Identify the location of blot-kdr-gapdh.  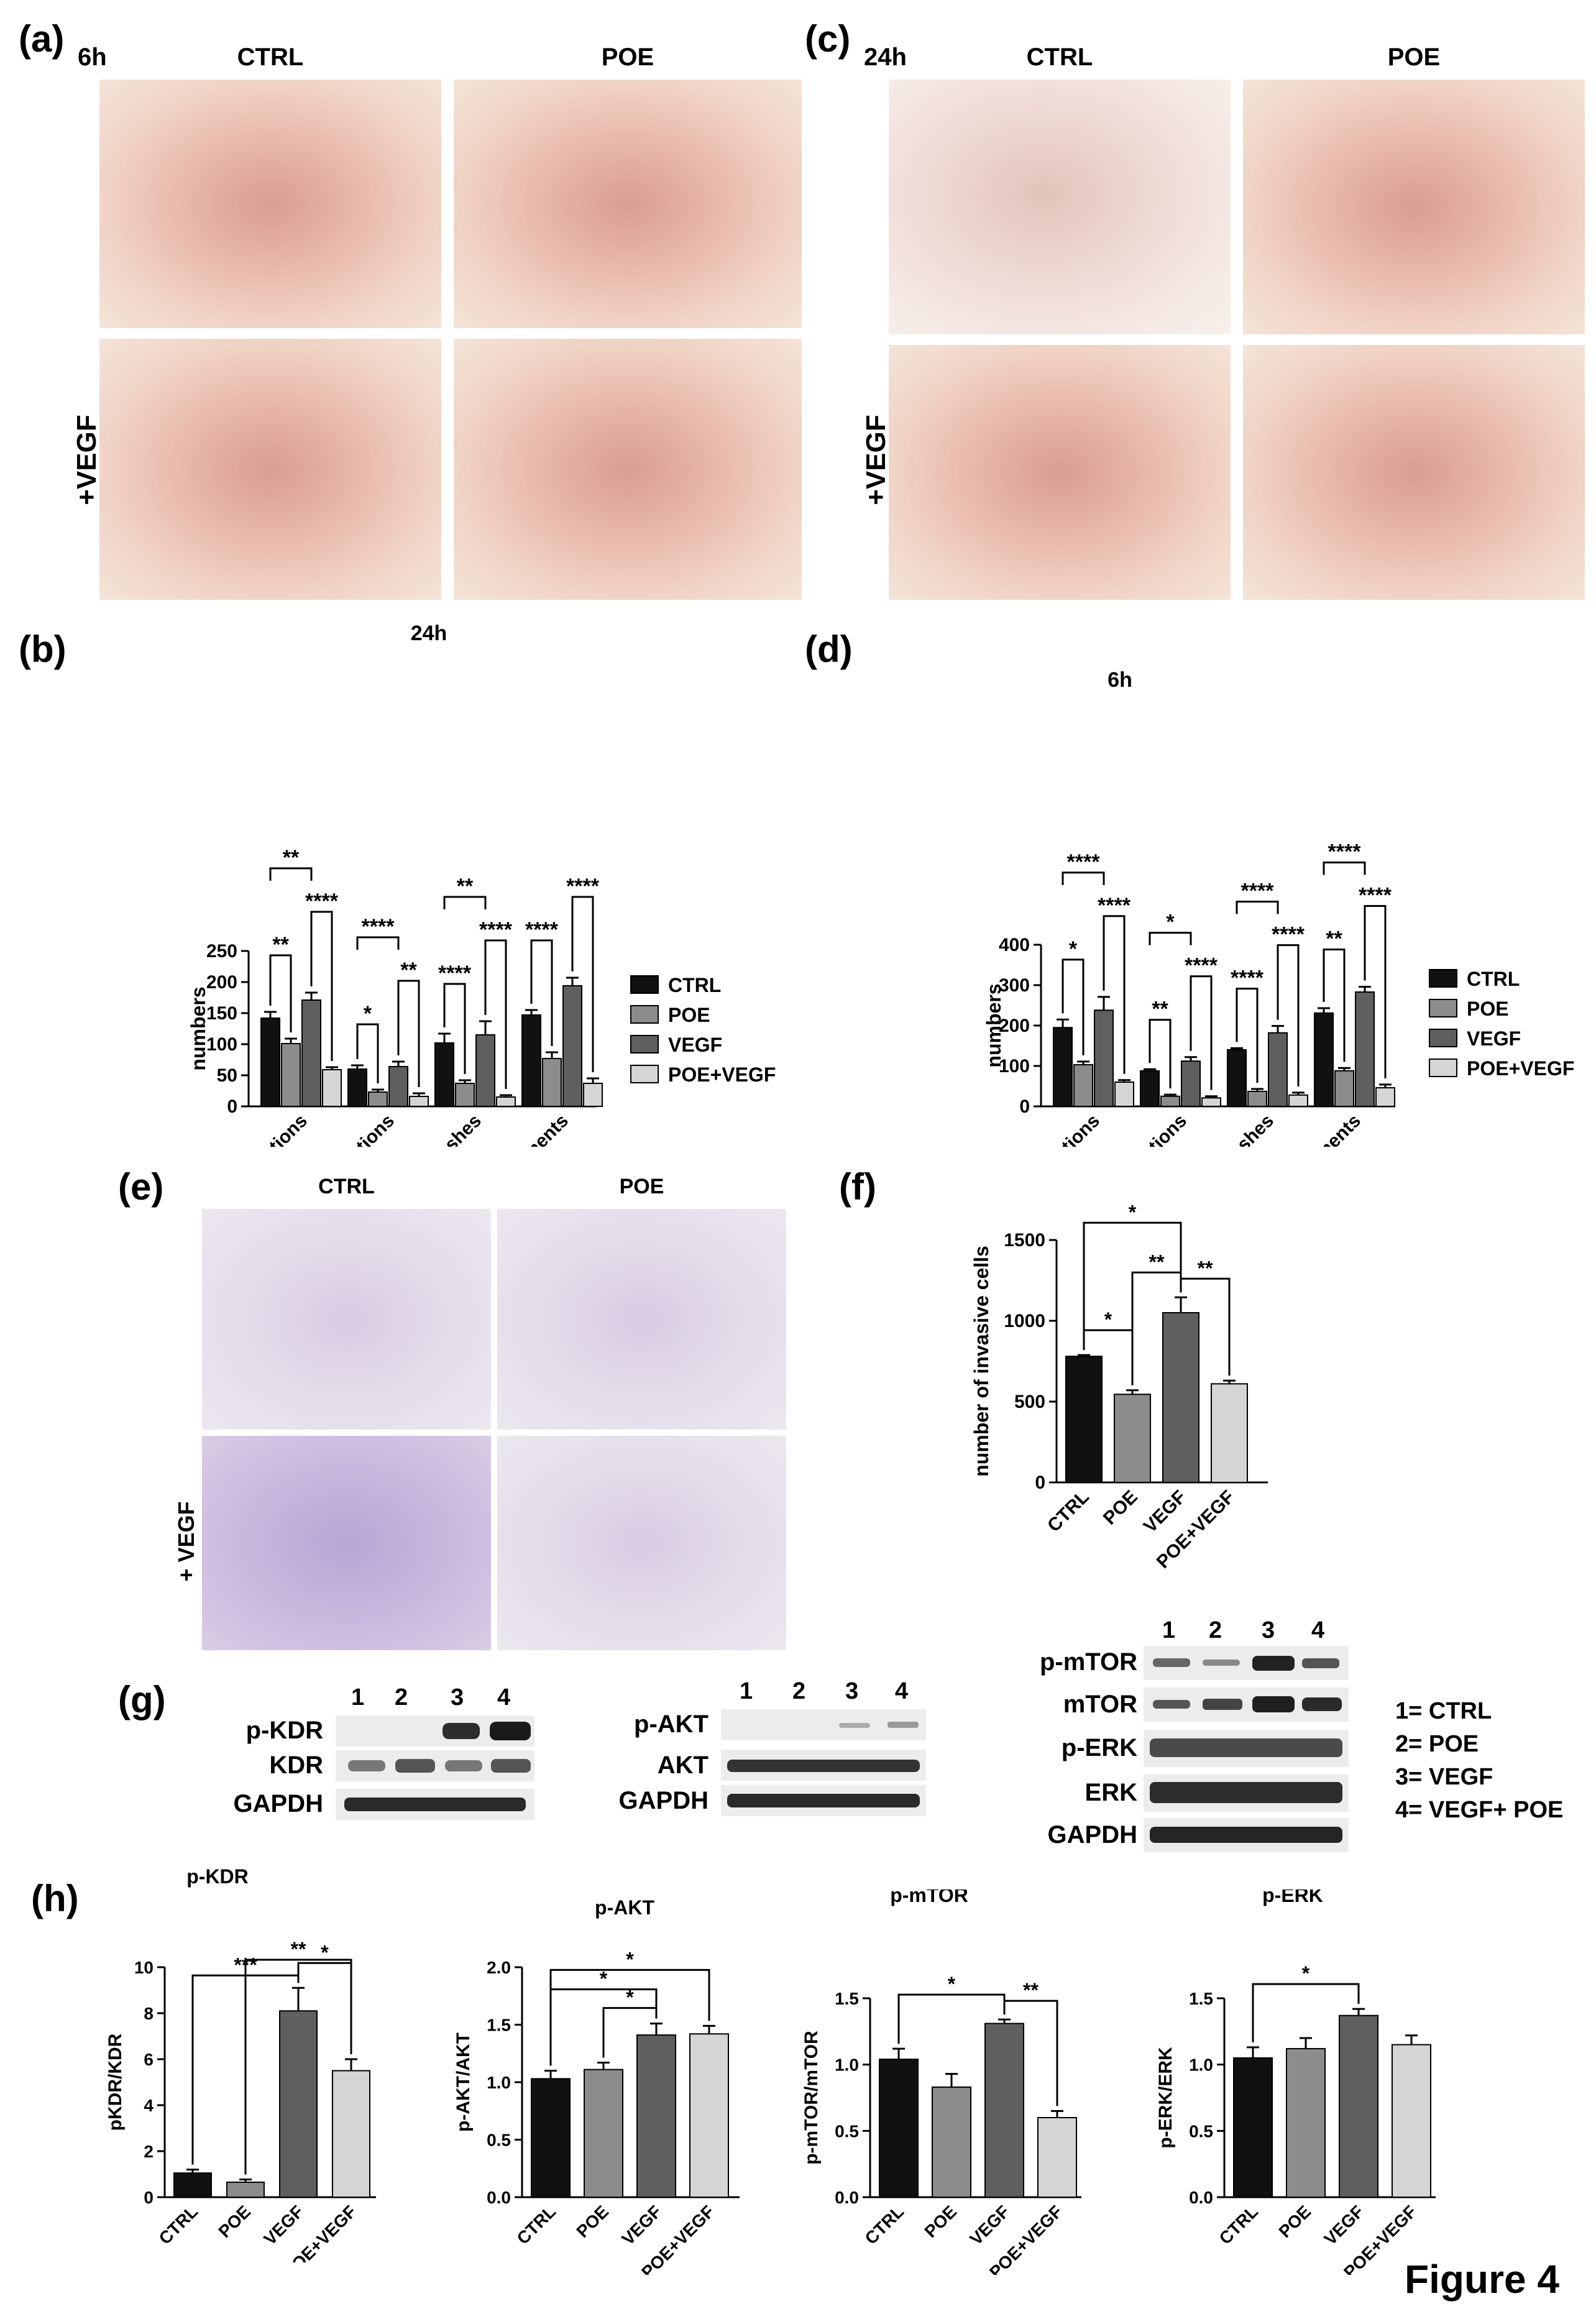
(435, 1804).